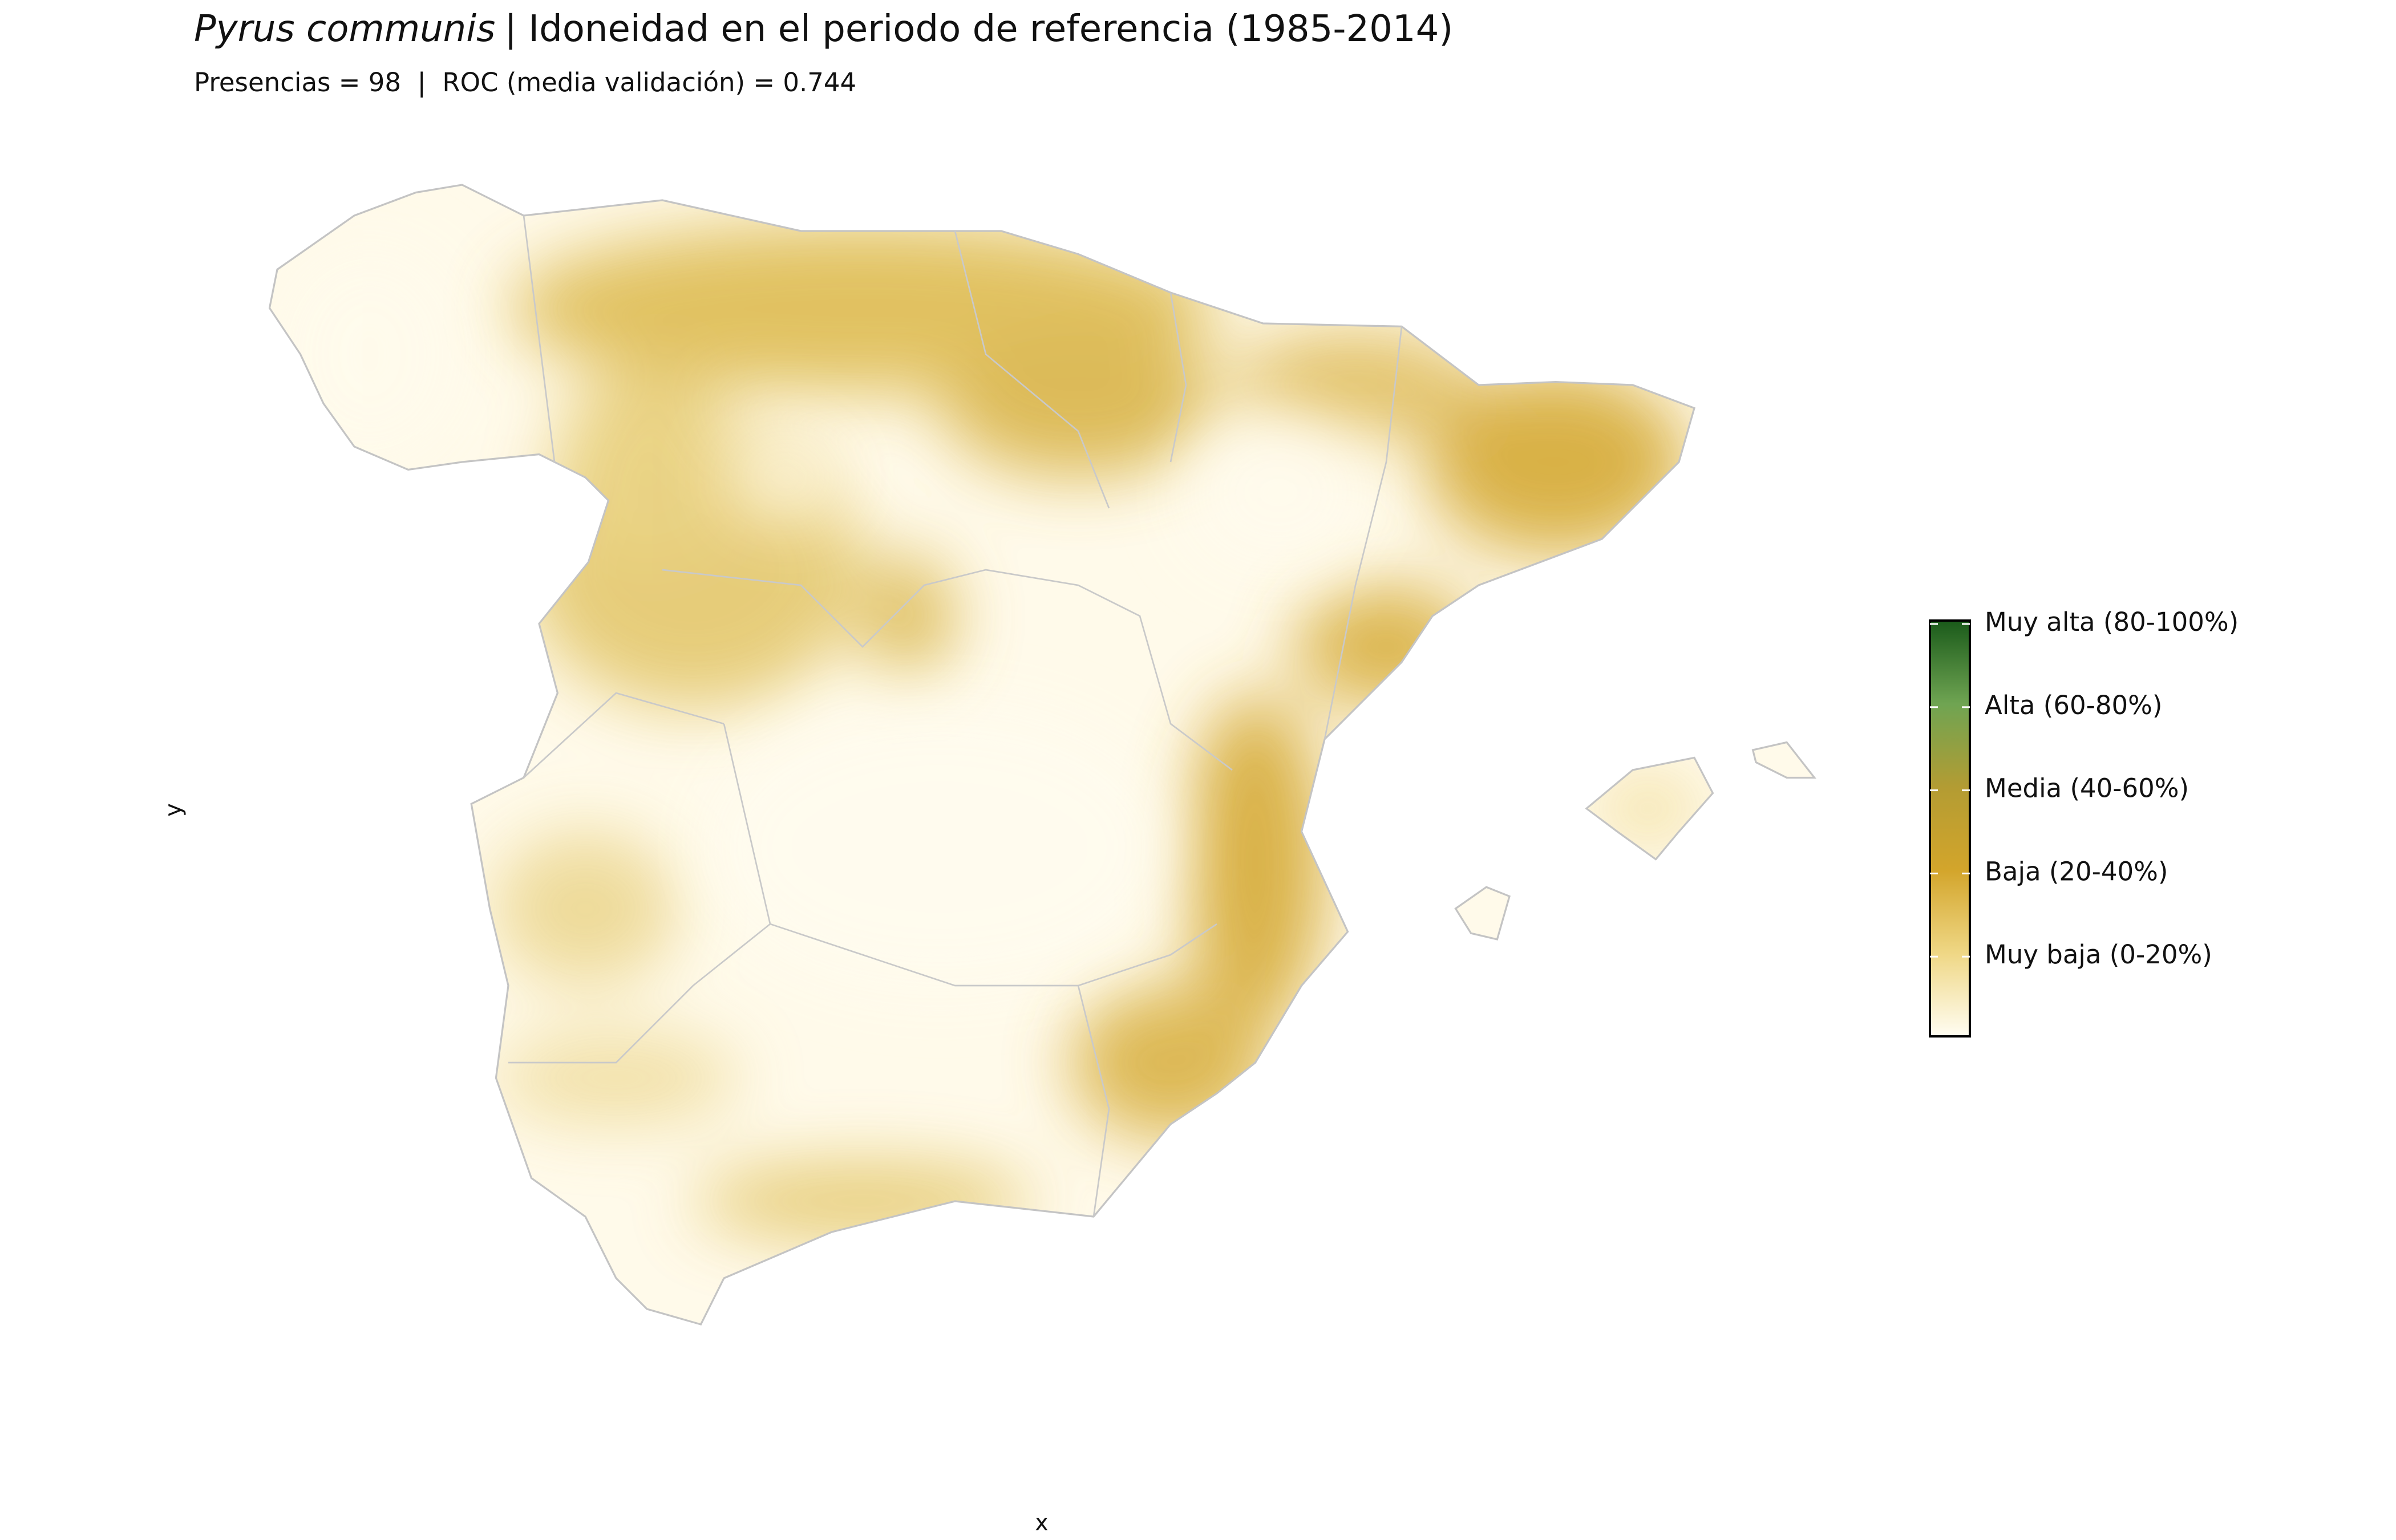 The height and width of the screenshot is (1540, 2396). What do you see at coordinates (1950, 829) in the screenshot?
I see `legend-colorbar` at bounding box center [1950, 829].